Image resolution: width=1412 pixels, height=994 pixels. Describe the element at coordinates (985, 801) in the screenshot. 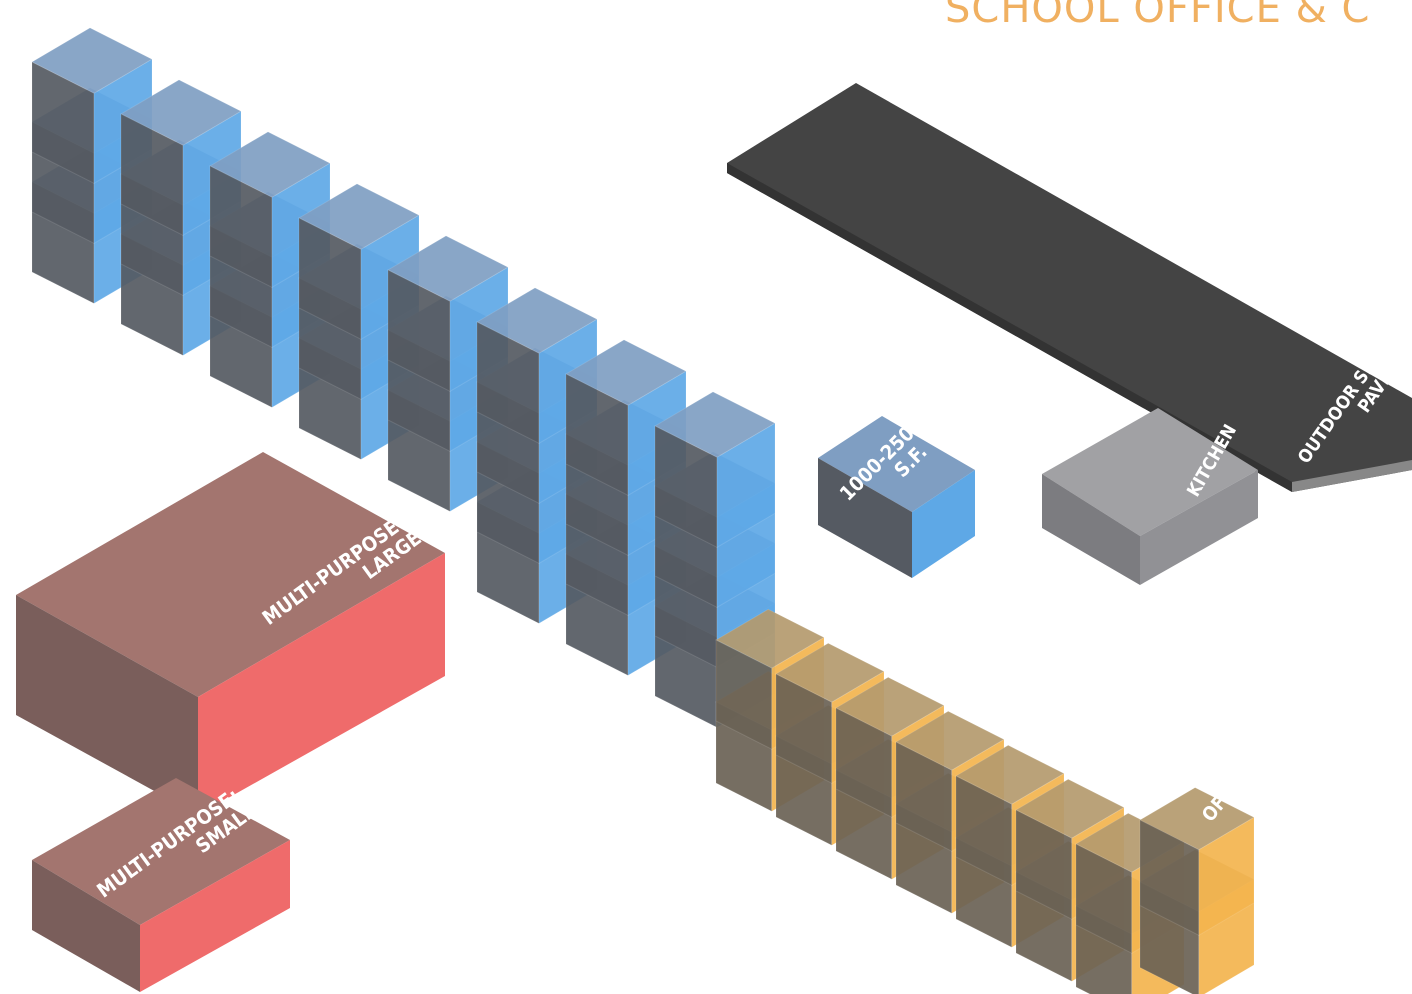

I see `office-grid` at that location.